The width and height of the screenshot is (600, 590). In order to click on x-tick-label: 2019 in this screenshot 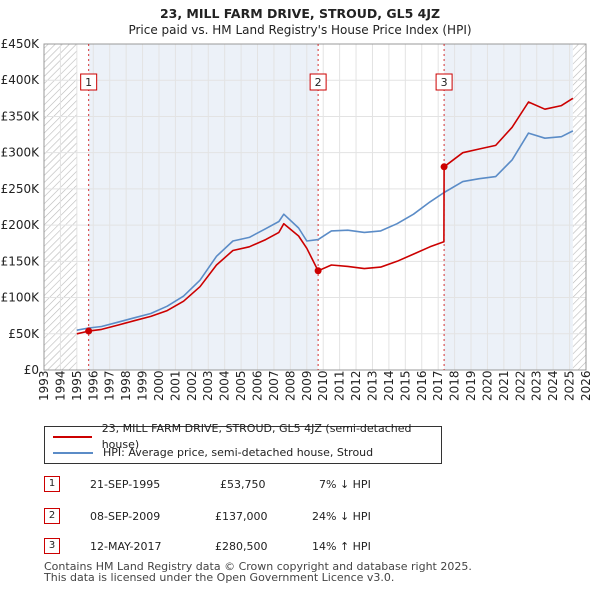, I will do `click(471, 385)`.